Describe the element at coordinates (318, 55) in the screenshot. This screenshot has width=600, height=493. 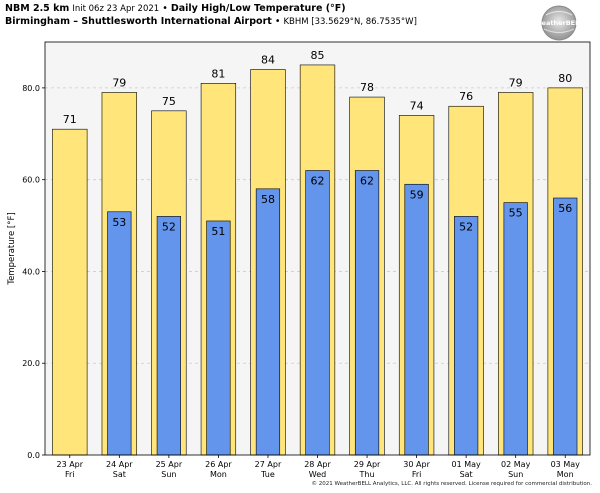
I see `high-value-label: 85` at that location.